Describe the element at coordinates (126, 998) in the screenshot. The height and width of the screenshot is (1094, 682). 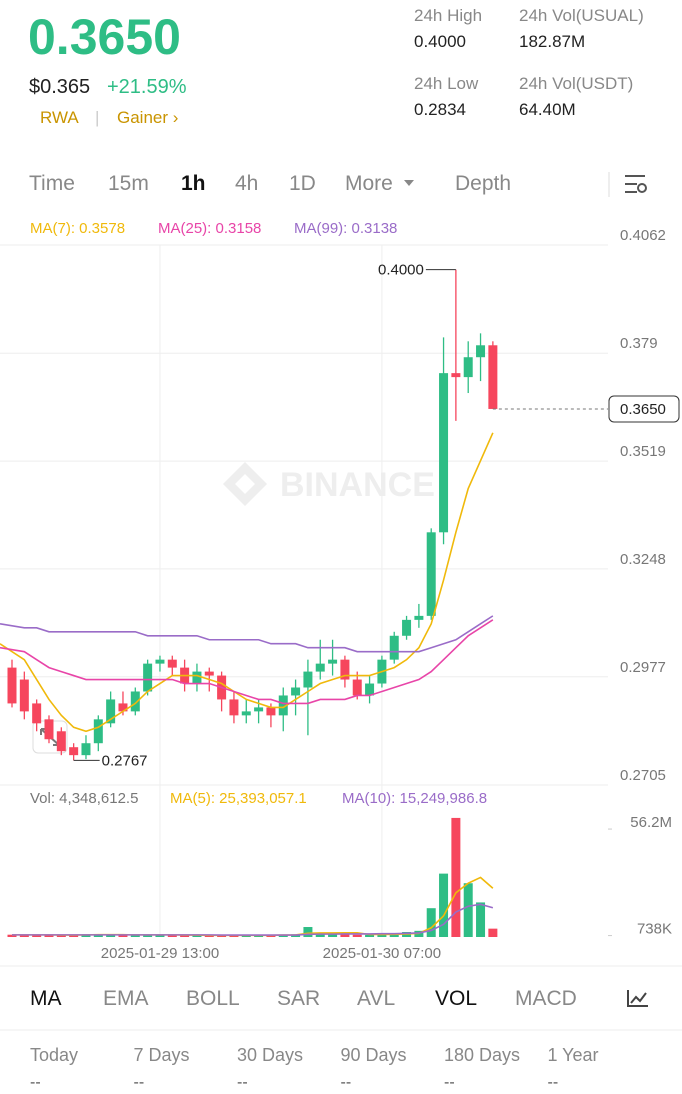
I see `indicator-tab: EMA` at that location.